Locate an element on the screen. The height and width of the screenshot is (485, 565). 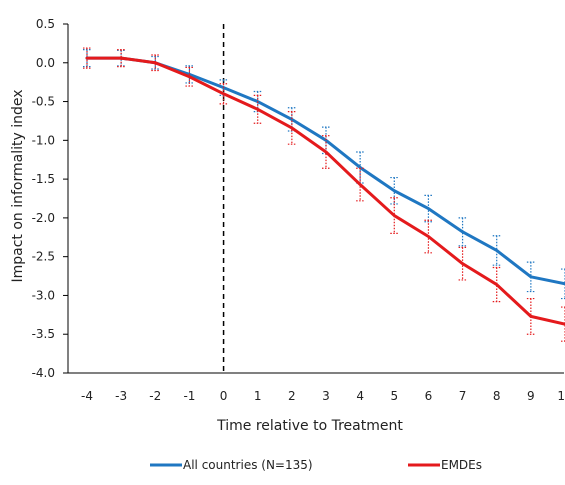
legend: All countries (N=135) EMDEs is located at coordinates (316, 465).